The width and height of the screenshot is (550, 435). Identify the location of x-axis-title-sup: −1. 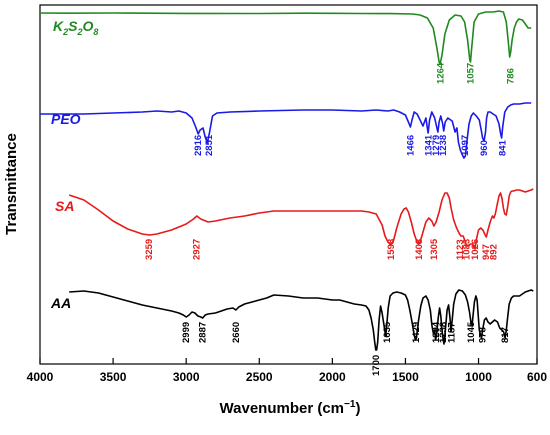
(350, 404).